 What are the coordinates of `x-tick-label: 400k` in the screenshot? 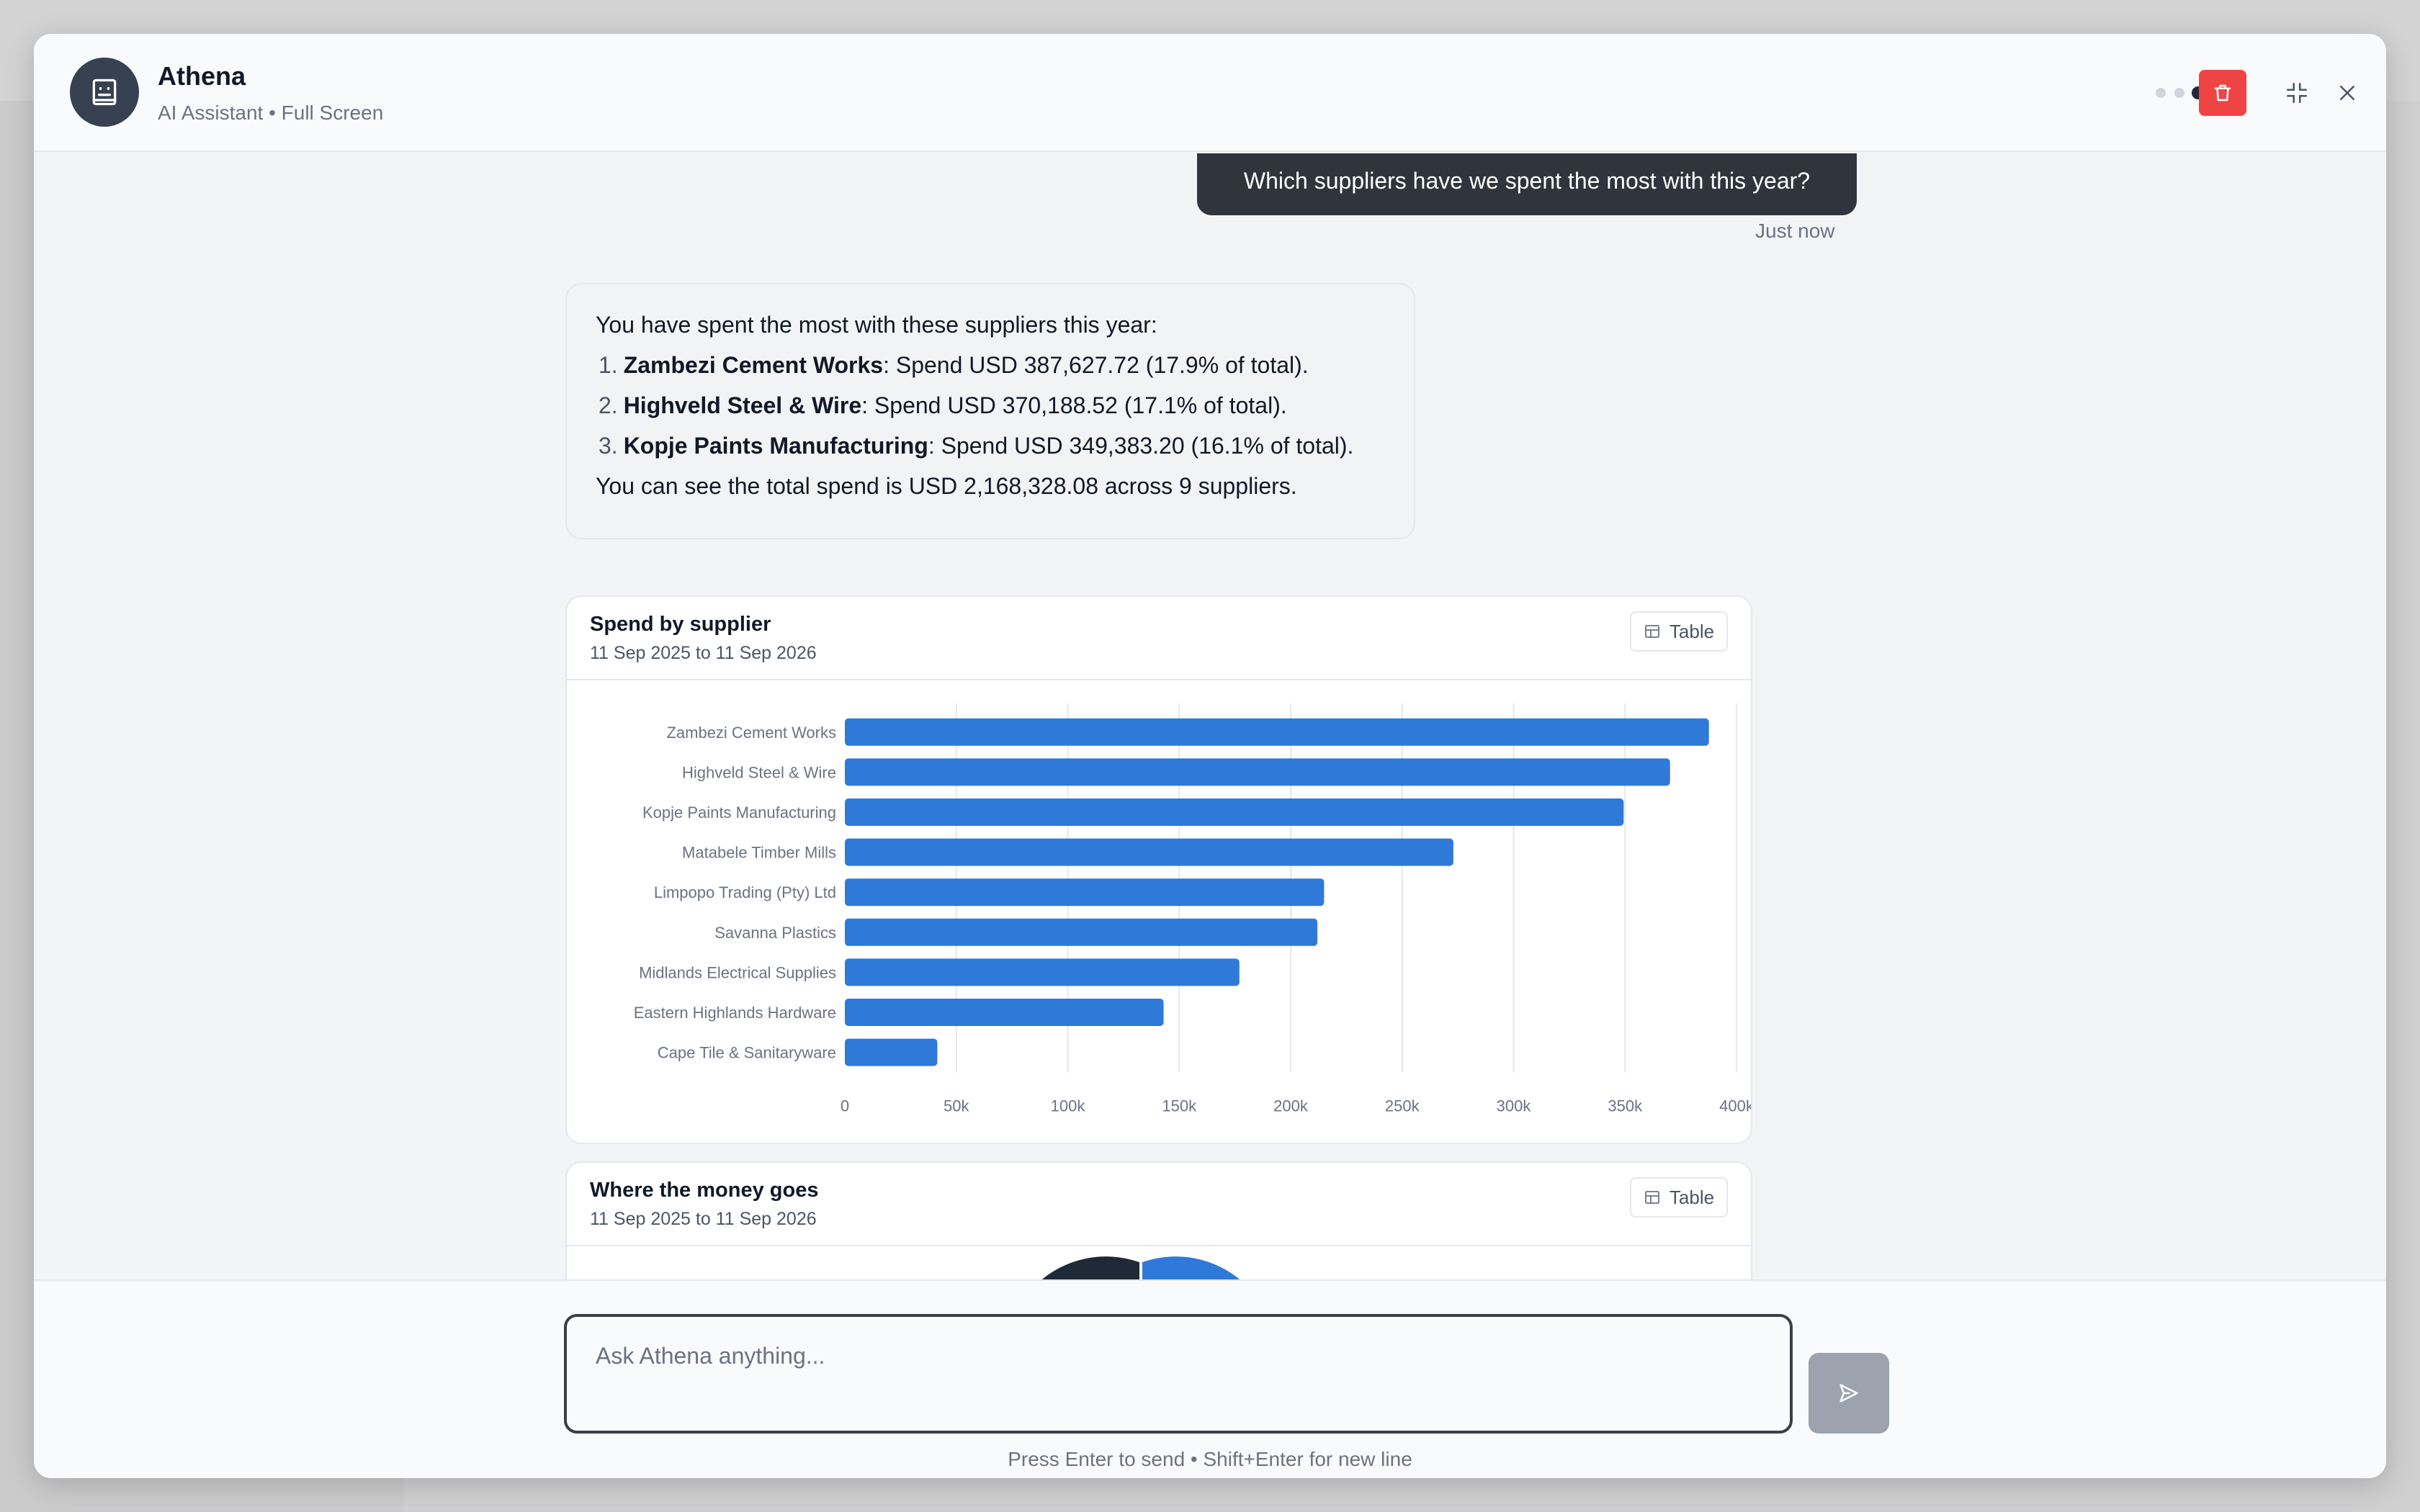 It's located at (1735, 1106).